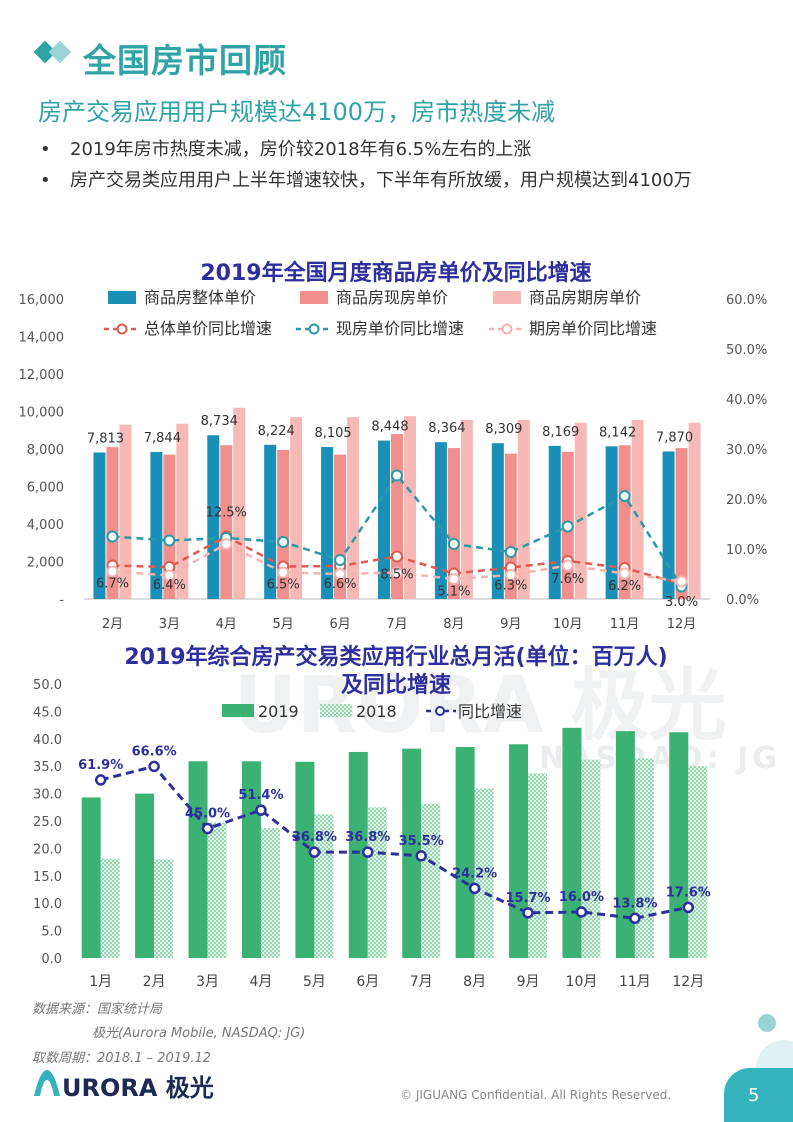 Image resolution: width=793 pixels, height=1122 pixels. Describe the element at coordinates (42, 375) in the screenshot. I see `y-left-tick-label: 12,000` at that location.